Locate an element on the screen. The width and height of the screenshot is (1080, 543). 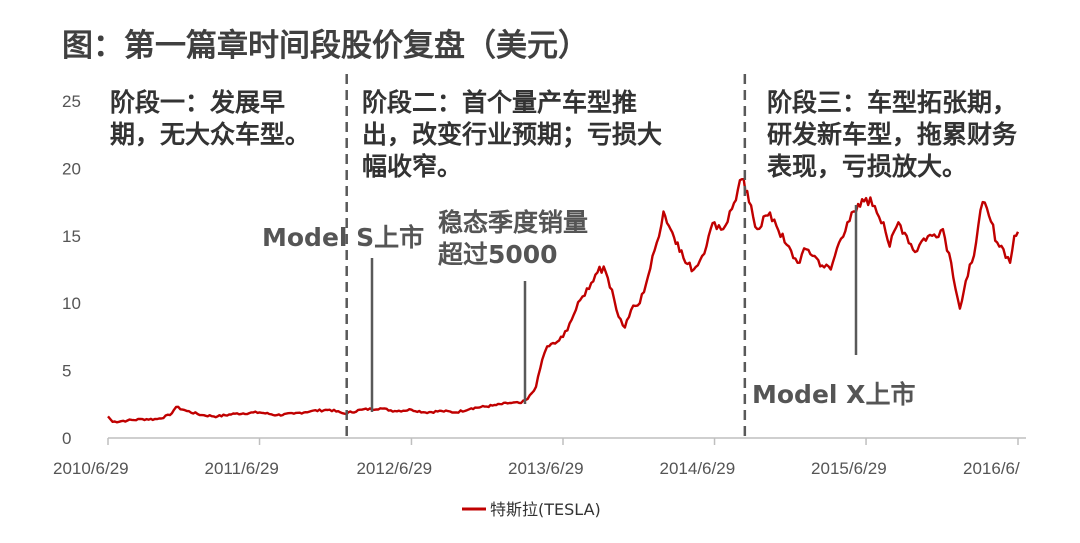
y-tick-label: 5 is located at coordinates (66, 371).